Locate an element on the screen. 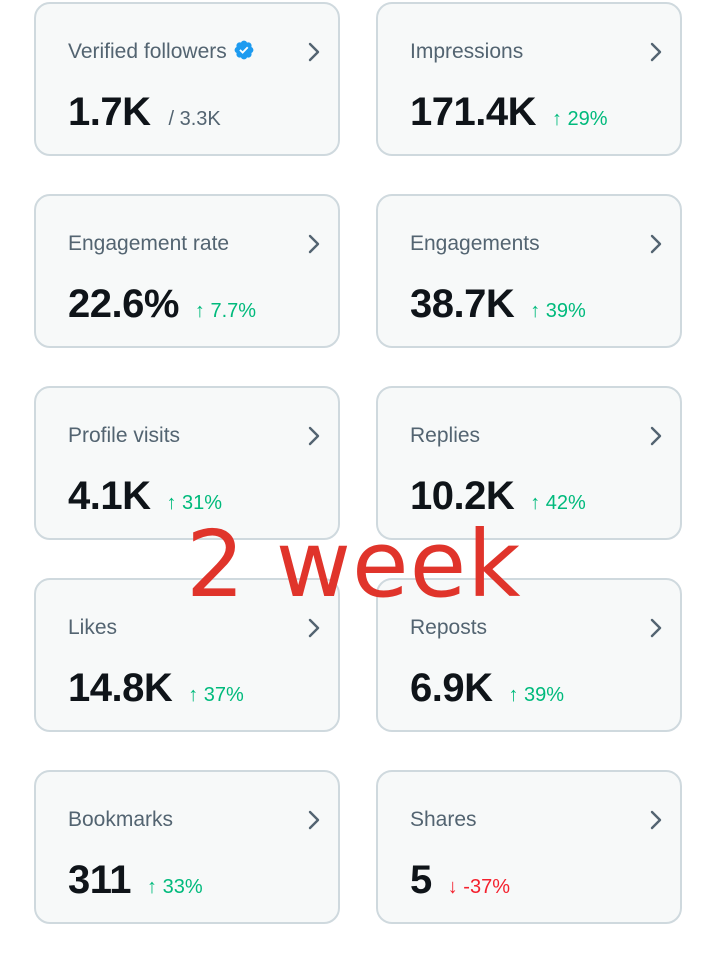 The image size is (720, 961). metric-title: Engagements is located at coordinates (475, 243).